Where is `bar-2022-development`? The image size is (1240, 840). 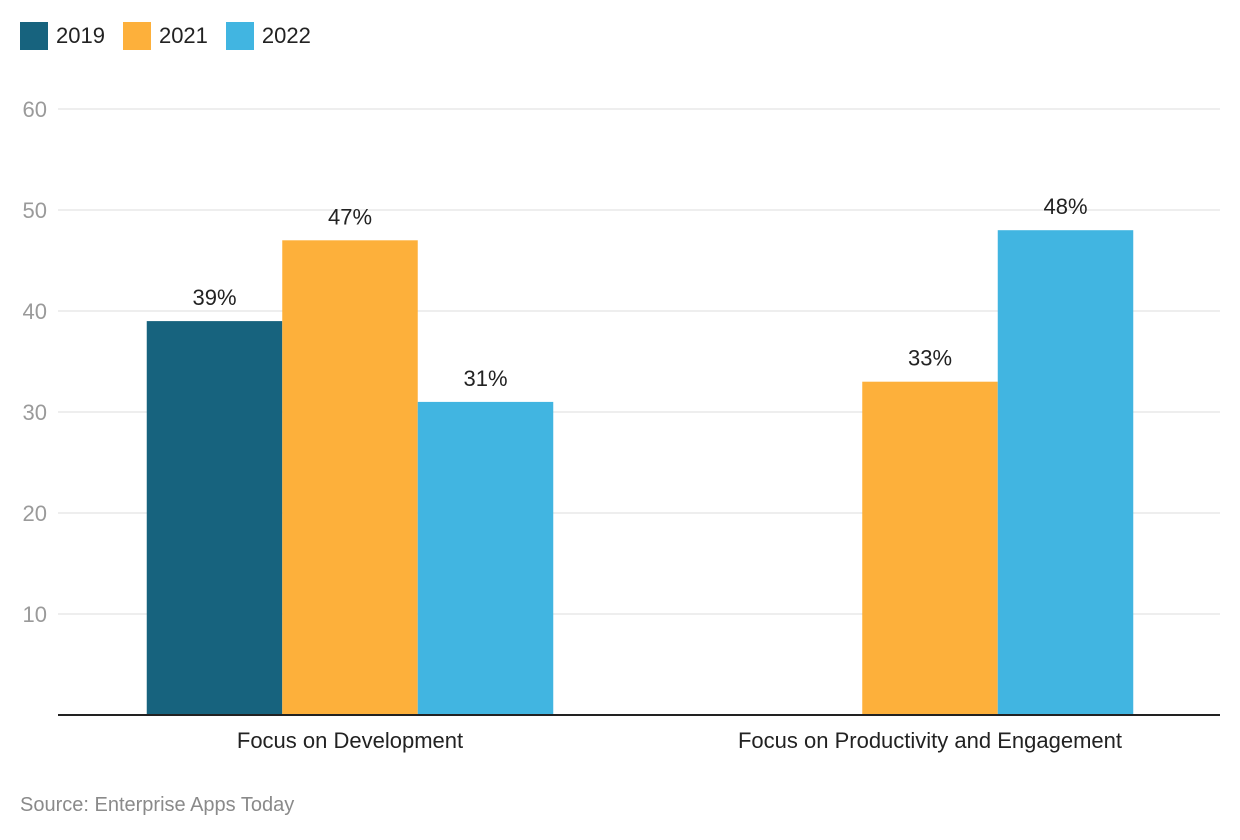 bar-2022-development is located at coordinates (485, 558).